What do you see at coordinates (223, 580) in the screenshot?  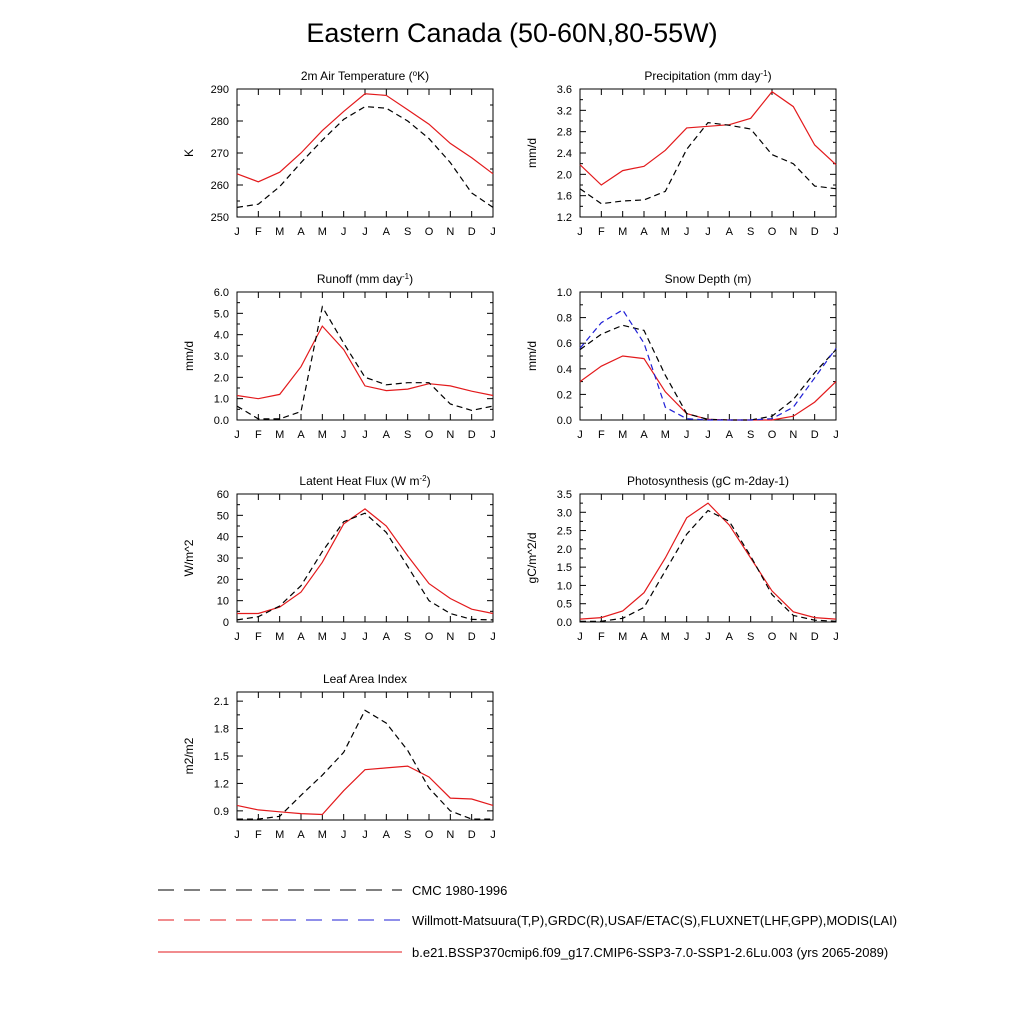 I see `y-tick-label: 20` at bounding box center [223, 580].